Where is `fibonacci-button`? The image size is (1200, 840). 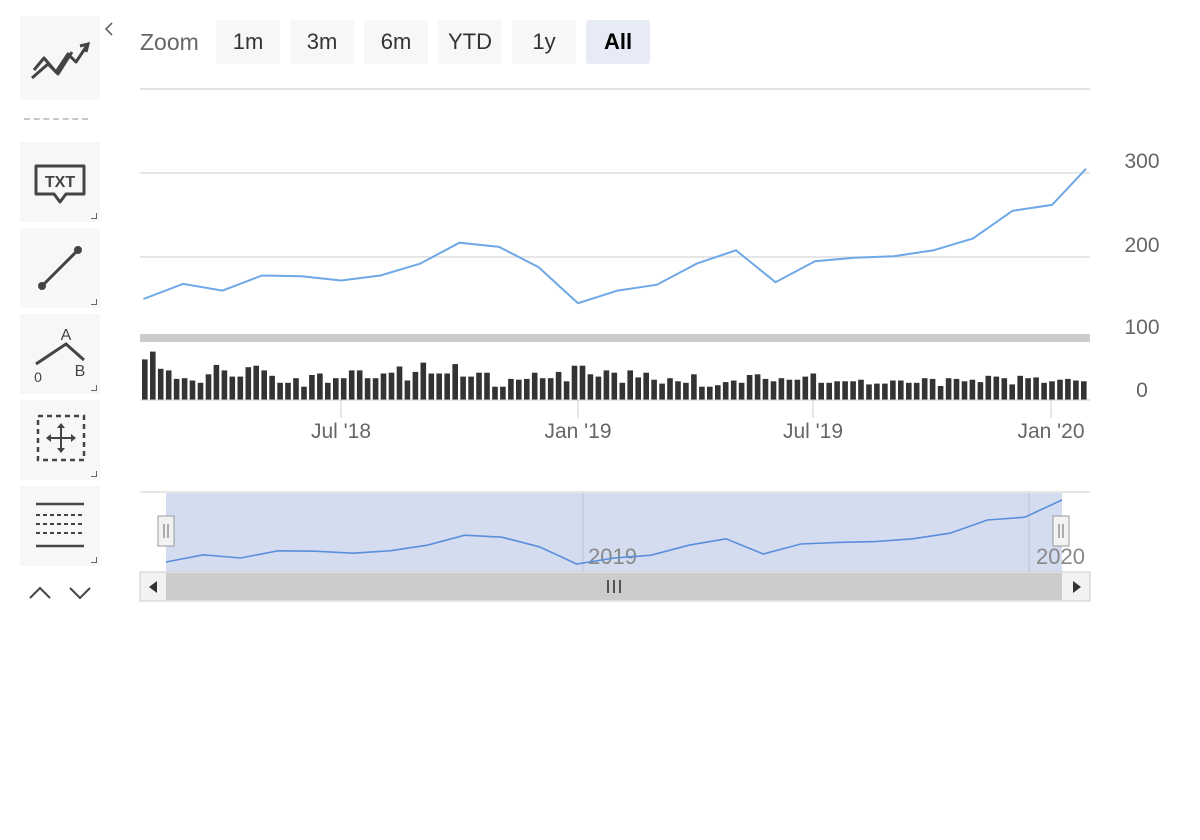 fibonacci-button is located at coordinates (60, 526).